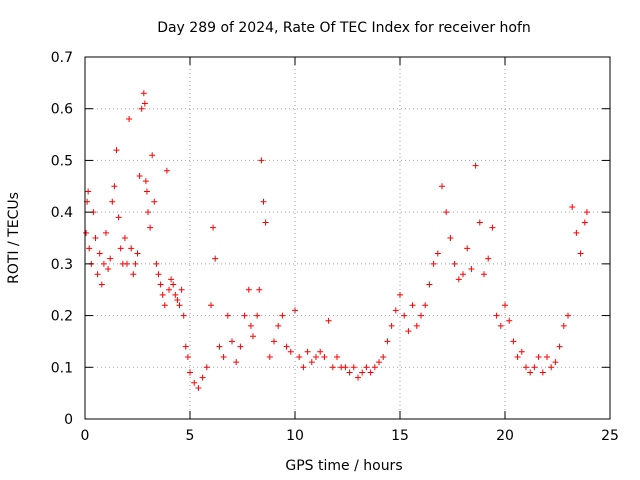  Describe the element at coordinates (400, 436) in the screenshot. I see `x-tick-label: 15` at that location.